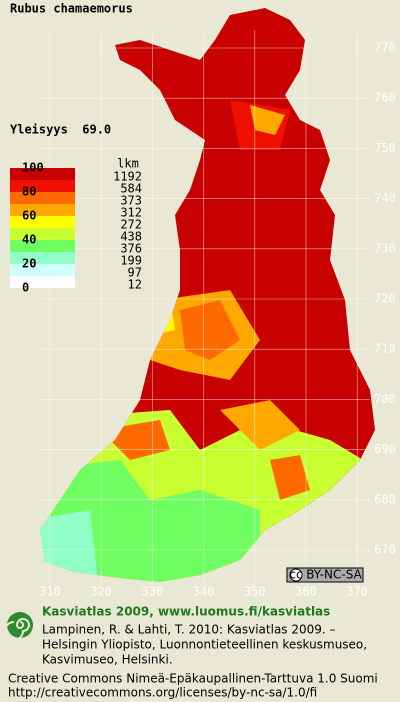 The width and height of the screenshot is (400, 702). Describe the element at coordinates (385, 550) in the screenshot. I see `northing-label: 670` at that location.